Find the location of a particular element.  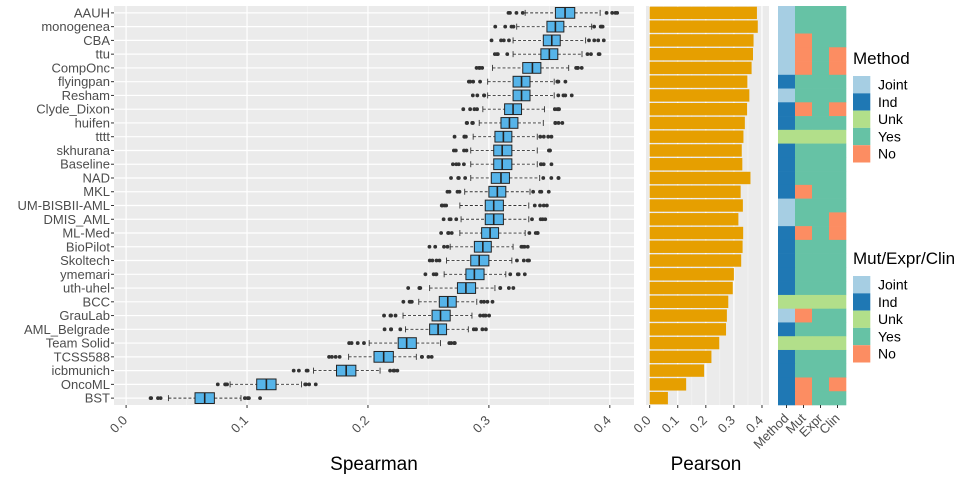

pearson-x-tick-label: 0.1 is located at coordinates (669, 424).